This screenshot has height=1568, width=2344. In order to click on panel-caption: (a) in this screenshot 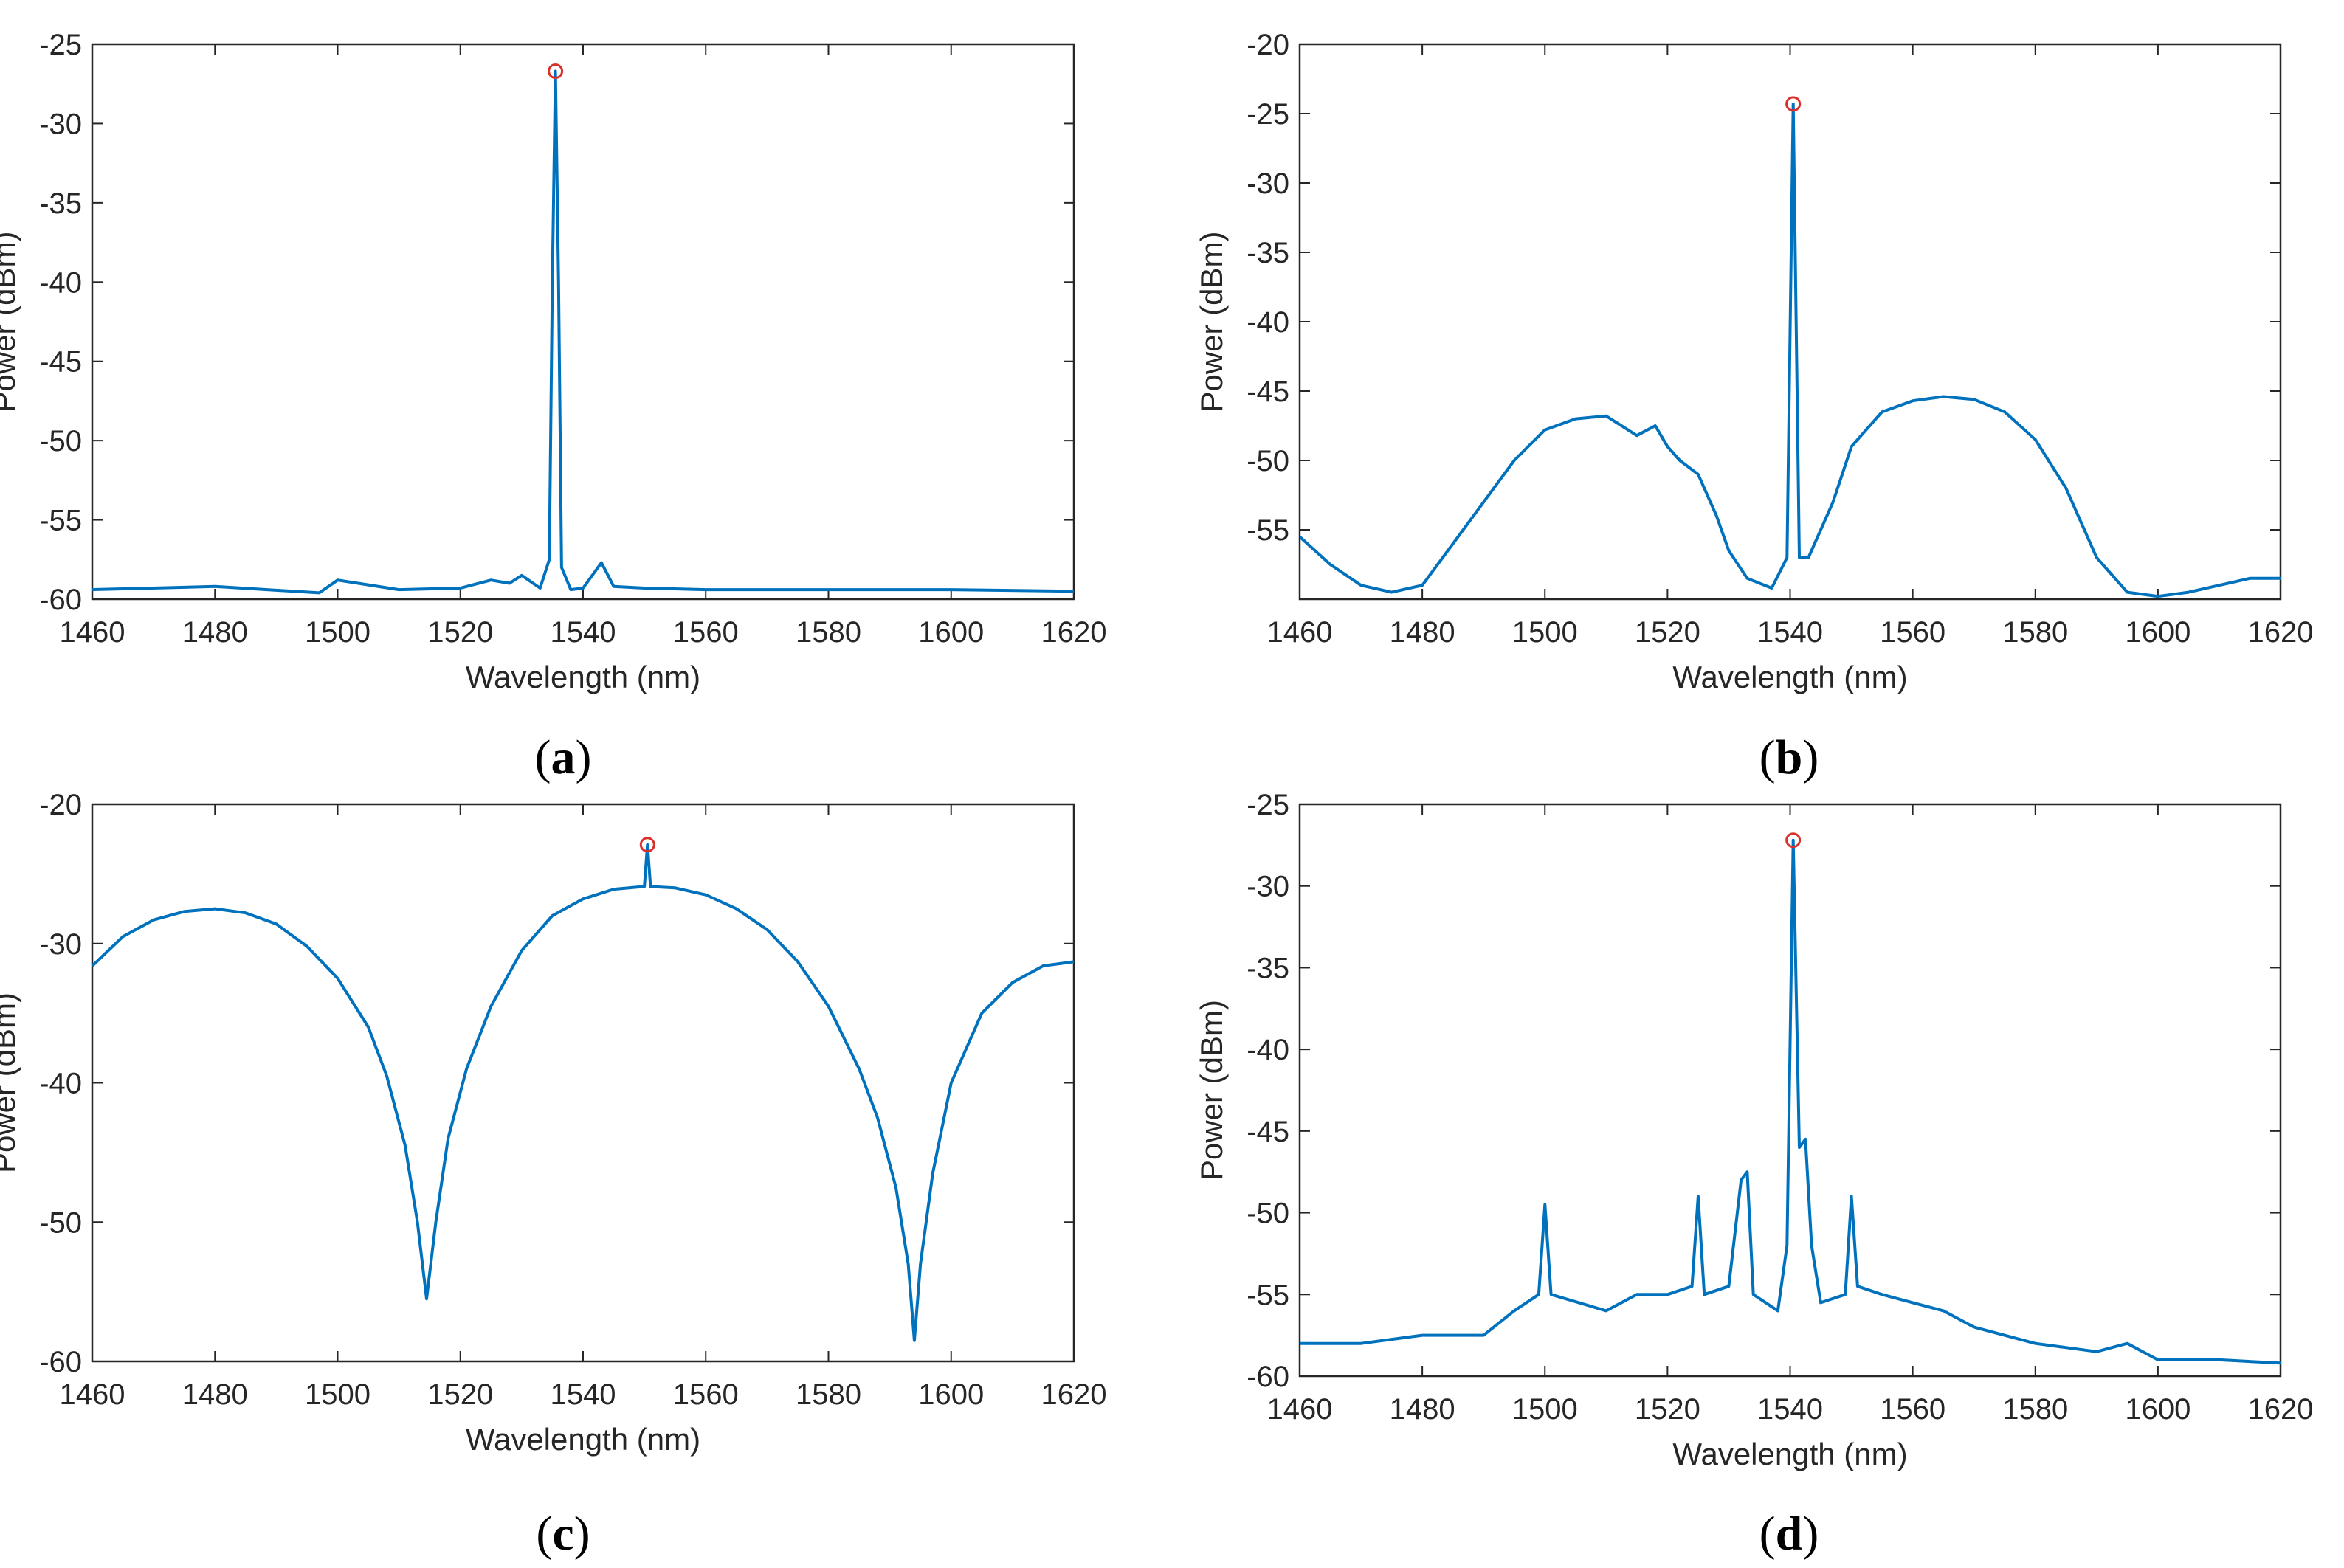, I will do `click(563, 757)`.